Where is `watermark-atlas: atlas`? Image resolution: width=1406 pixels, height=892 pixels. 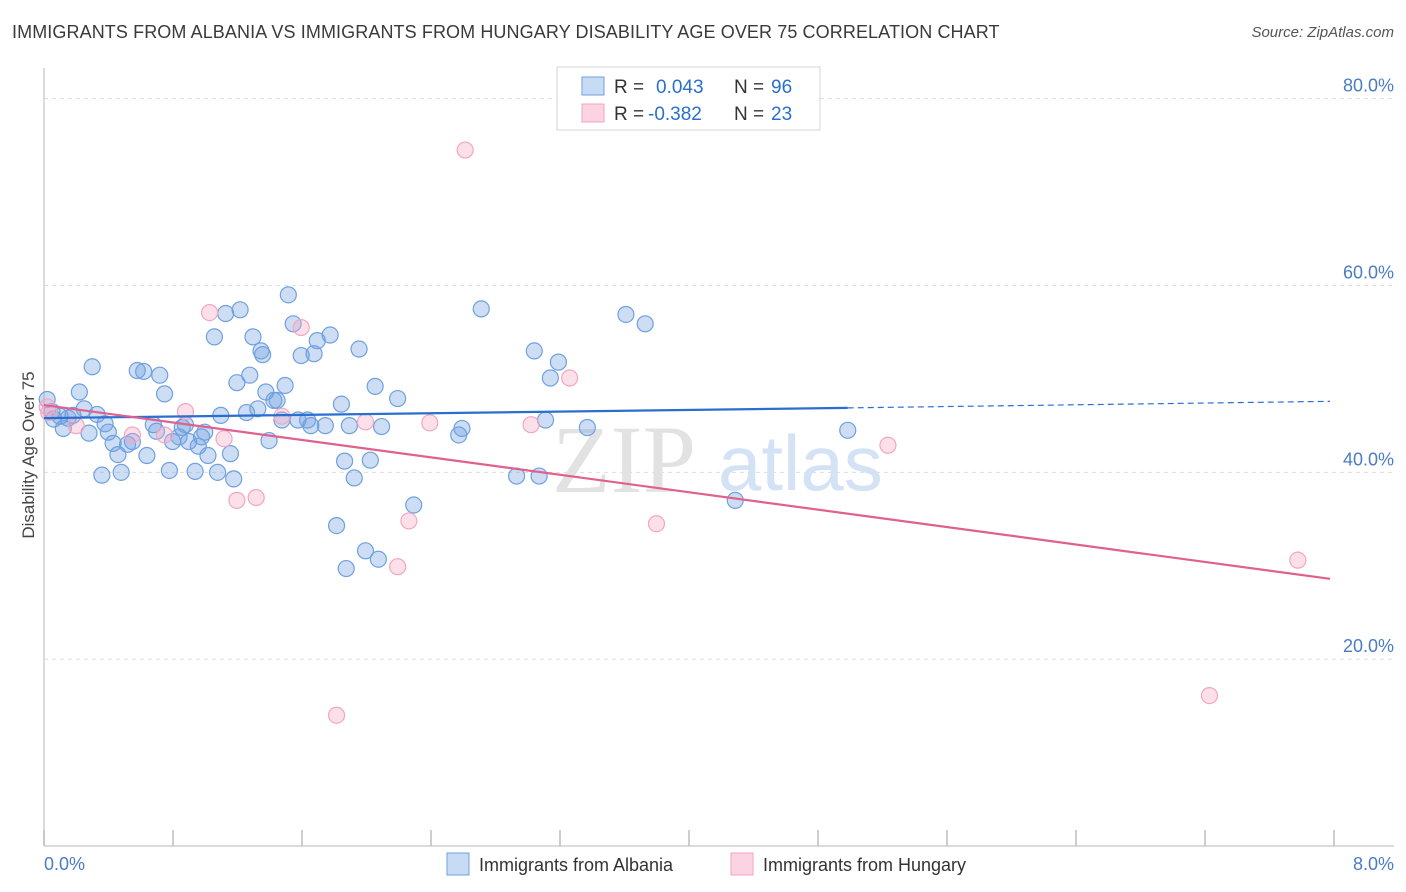 watermark-atlas: atlas is located at coordinates (800, 463).